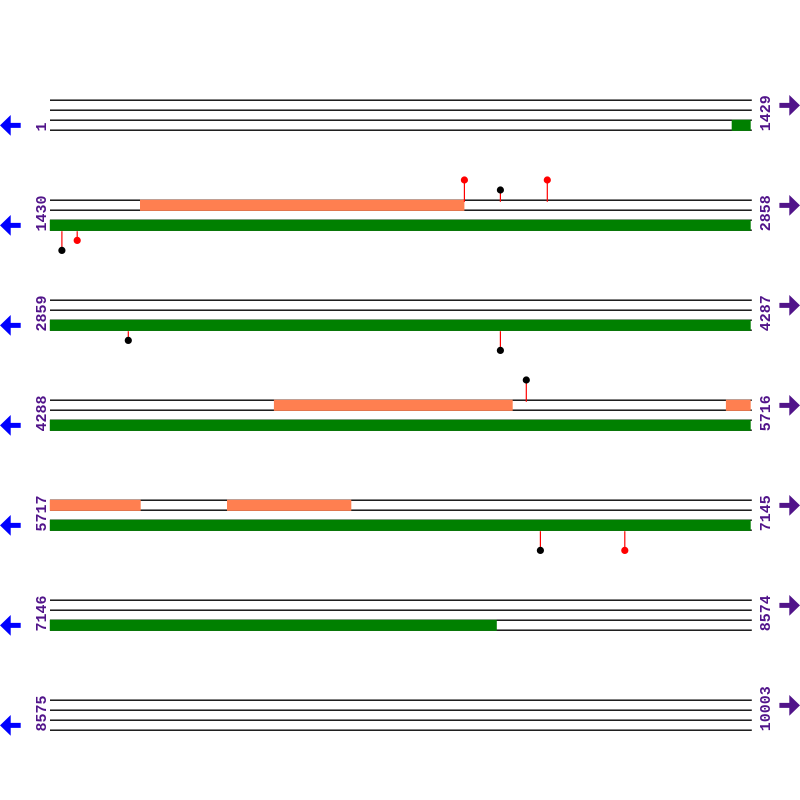  I want to click on svg-text: 1429, so click(766, 113).